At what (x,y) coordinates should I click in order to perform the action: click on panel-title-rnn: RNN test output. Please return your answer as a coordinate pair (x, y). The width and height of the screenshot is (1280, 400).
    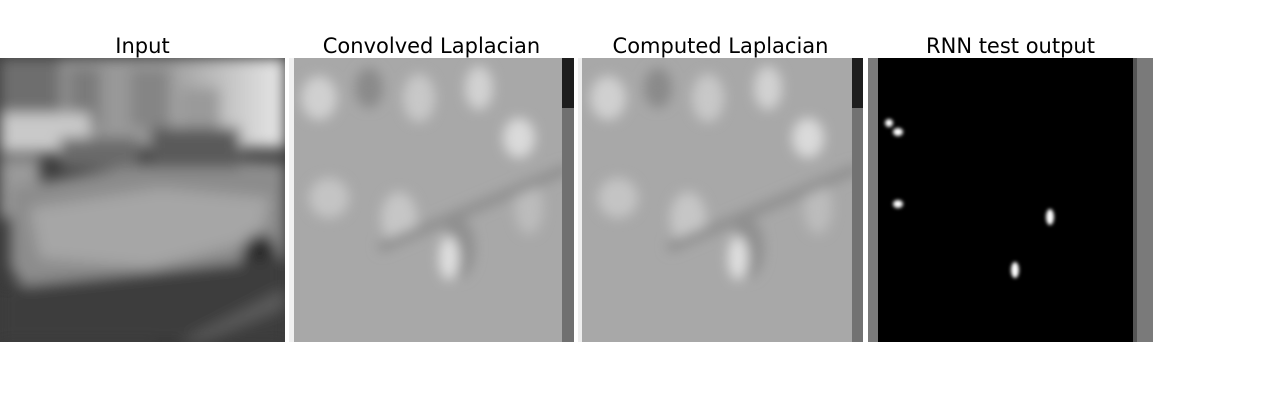
    Looking at the image, I should click on (1010, 46).